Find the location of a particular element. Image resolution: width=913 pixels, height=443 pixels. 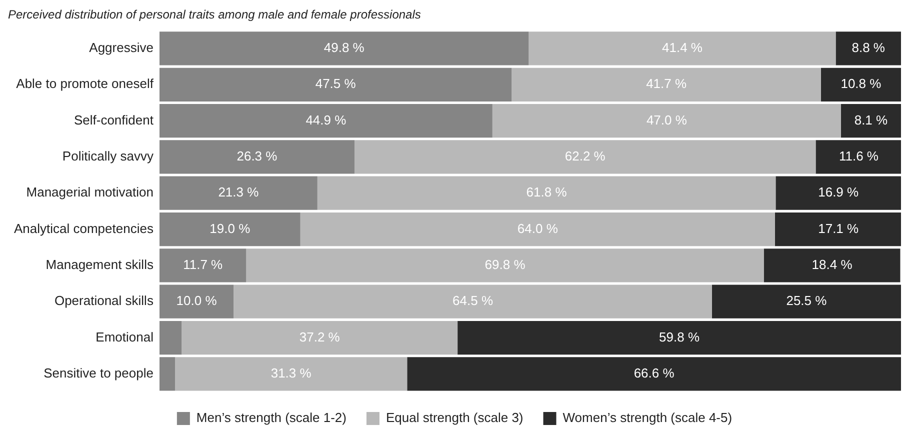

data-label: 41.4 % is located at coordinates (682, 48).